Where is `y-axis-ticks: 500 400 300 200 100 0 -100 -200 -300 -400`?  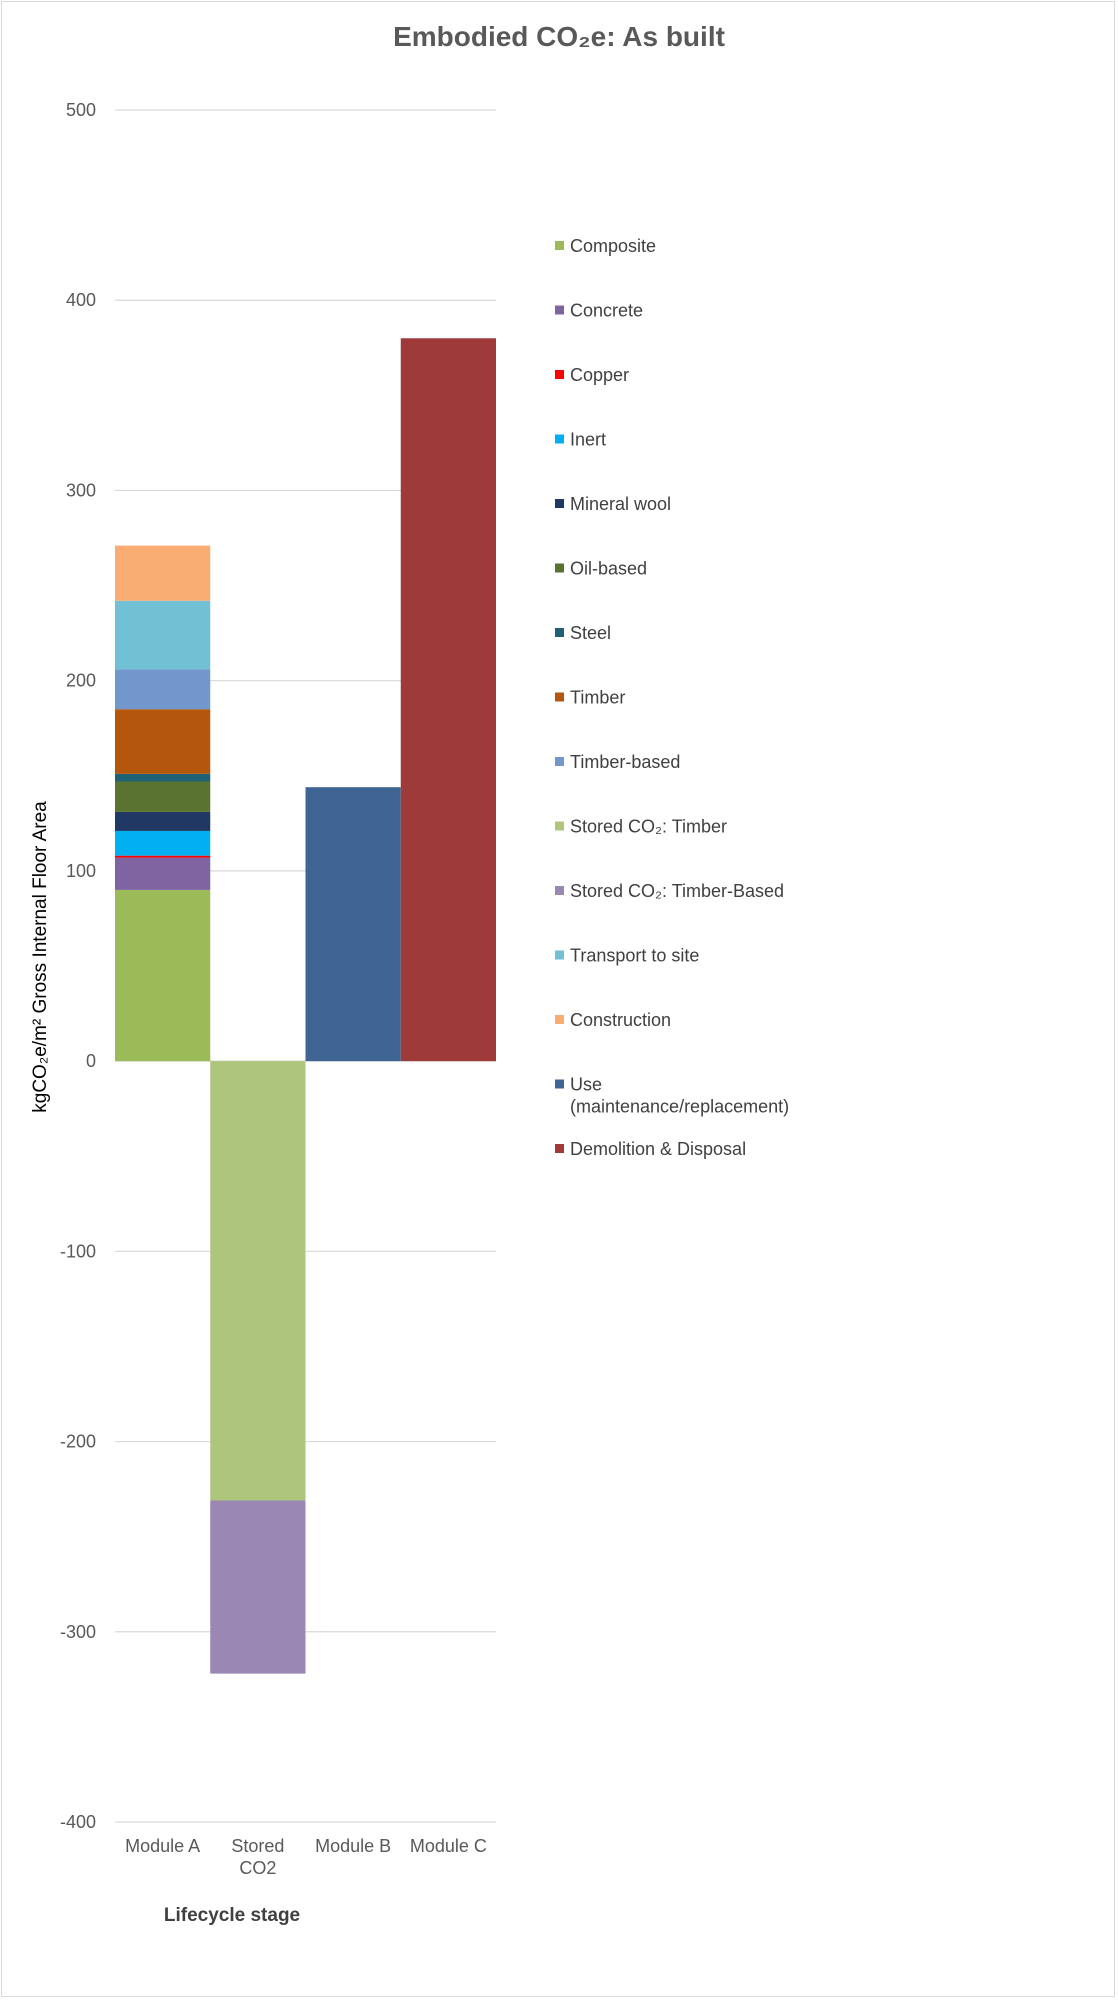 y-axis-ticks: 500 400 300 200 100 0 -100 -200 -300 -400 is located at coordinates (78, 966).